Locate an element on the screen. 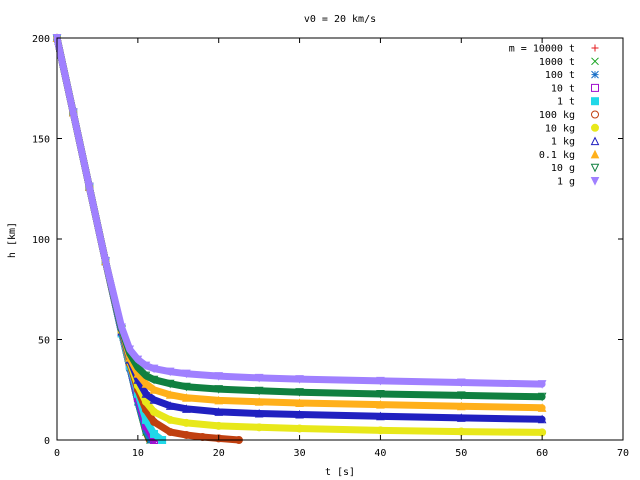 The height and width of the screenshot is (480, 640). x-tick-label: 60 is located at coordinates (542, 453).